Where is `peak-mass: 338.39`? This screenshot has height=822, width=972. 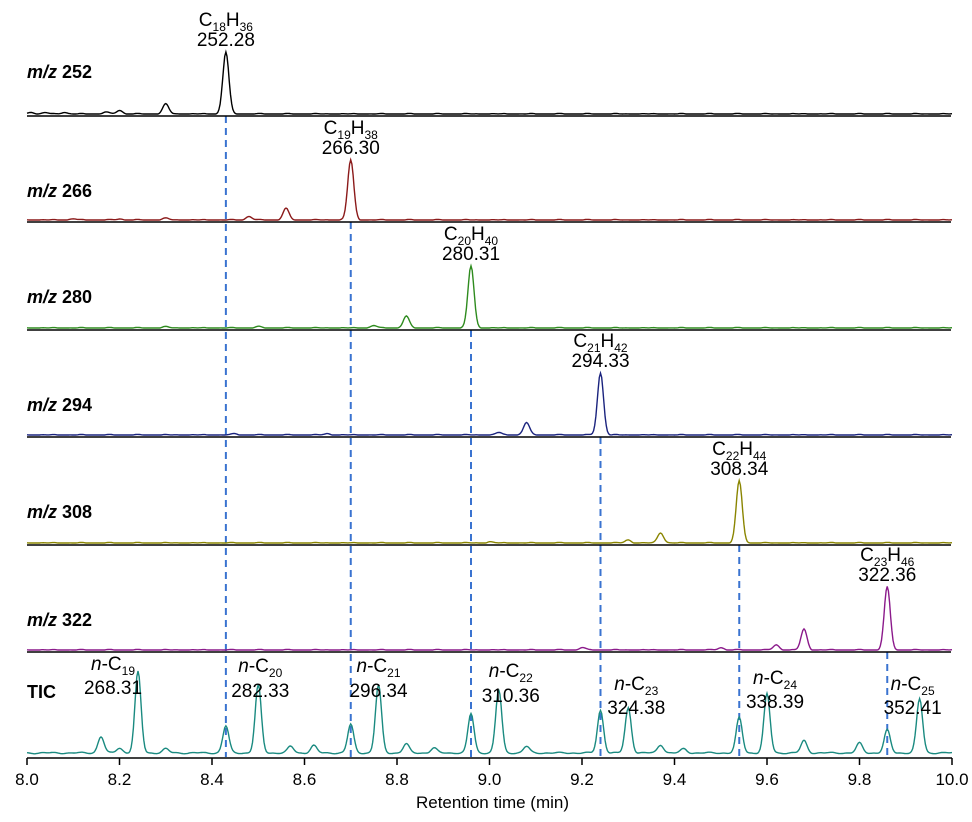
peak-mass: 338.39 is located at coordinates (775, 702).